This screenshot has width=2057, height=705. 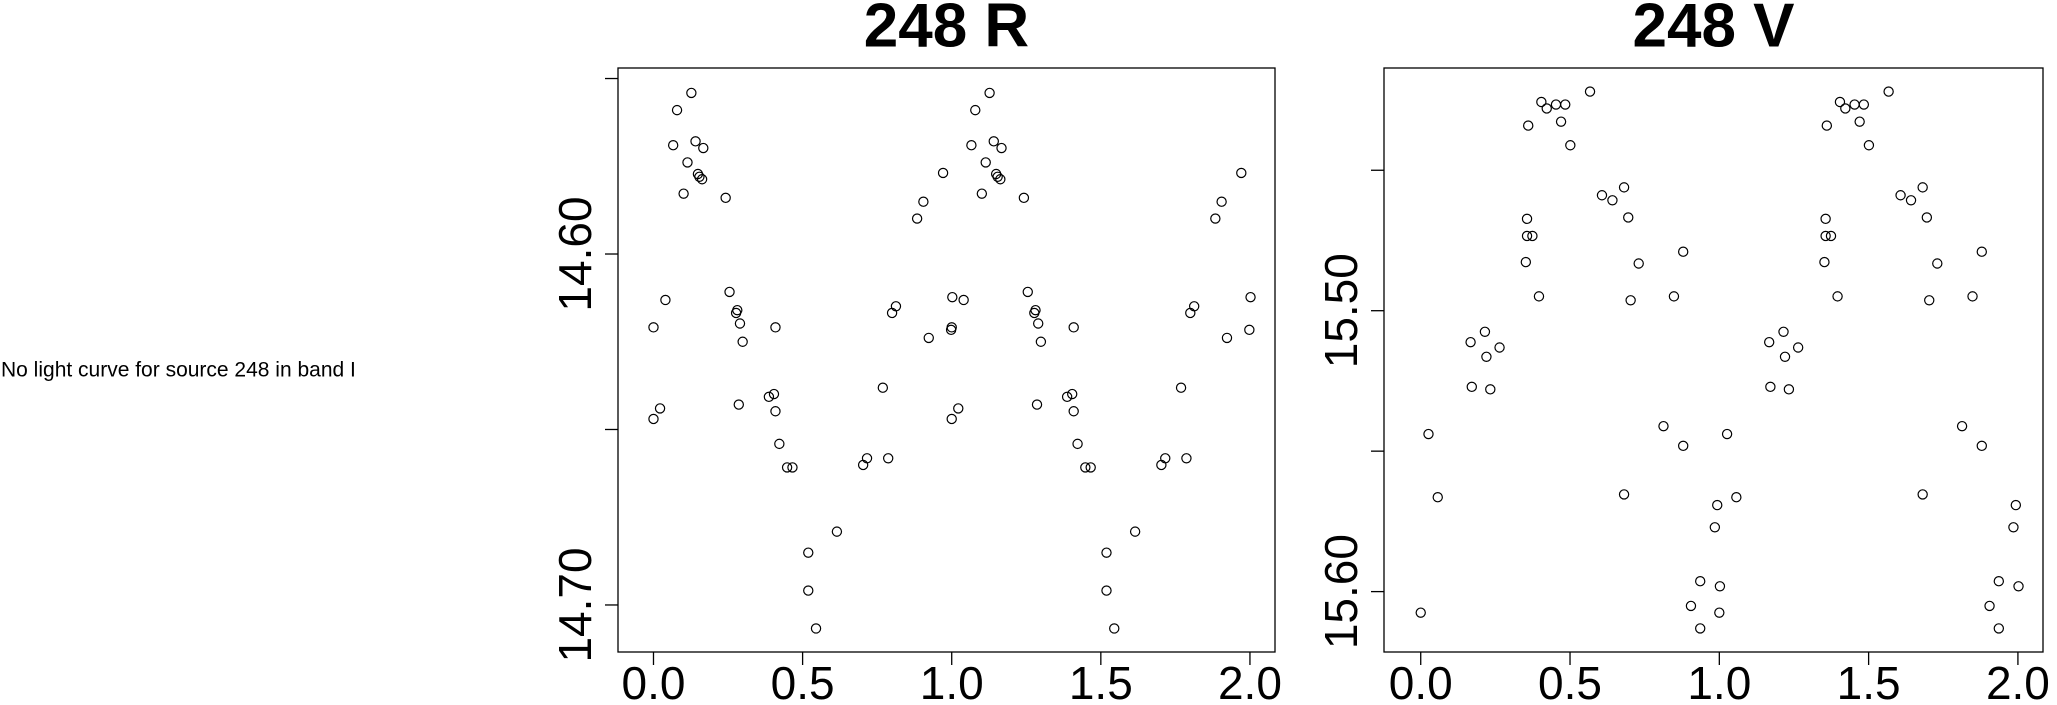 What do you see at coordinates (2018, 681) in the screenshot?
I see `x-tick-label: 2.0` at bounding box center [2018, 681].